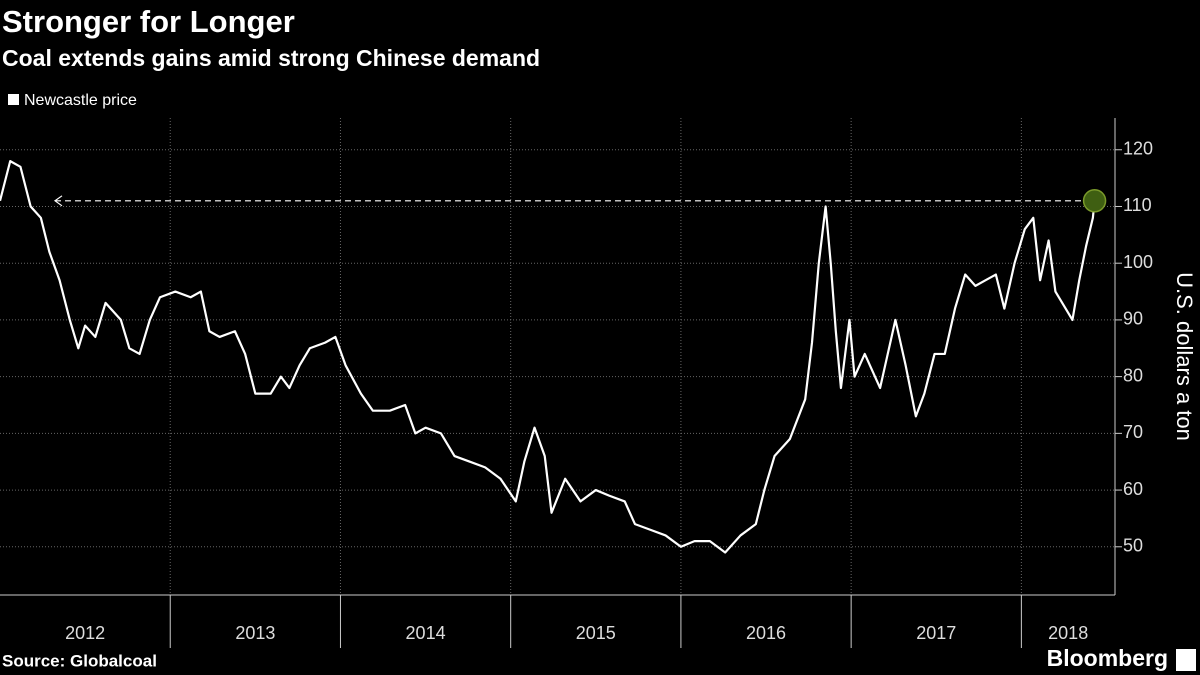  I want to click on y-tick-label: 120, so click(1138, 149).